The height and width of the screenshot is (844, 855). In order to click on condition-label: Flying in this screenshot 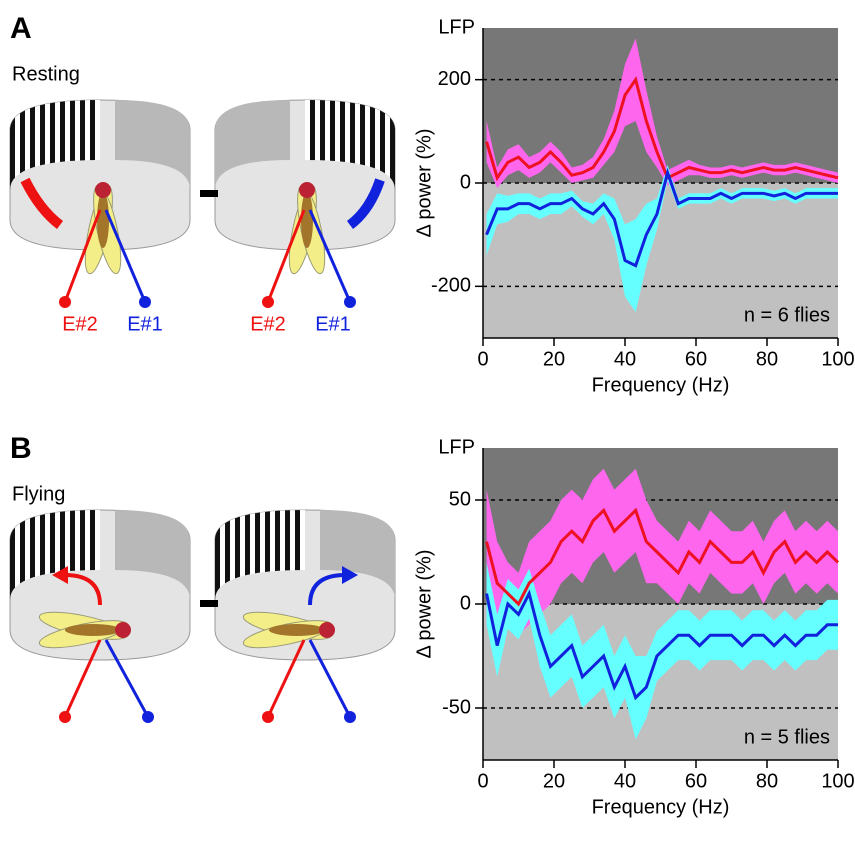, I will do `click(38, 494)`.